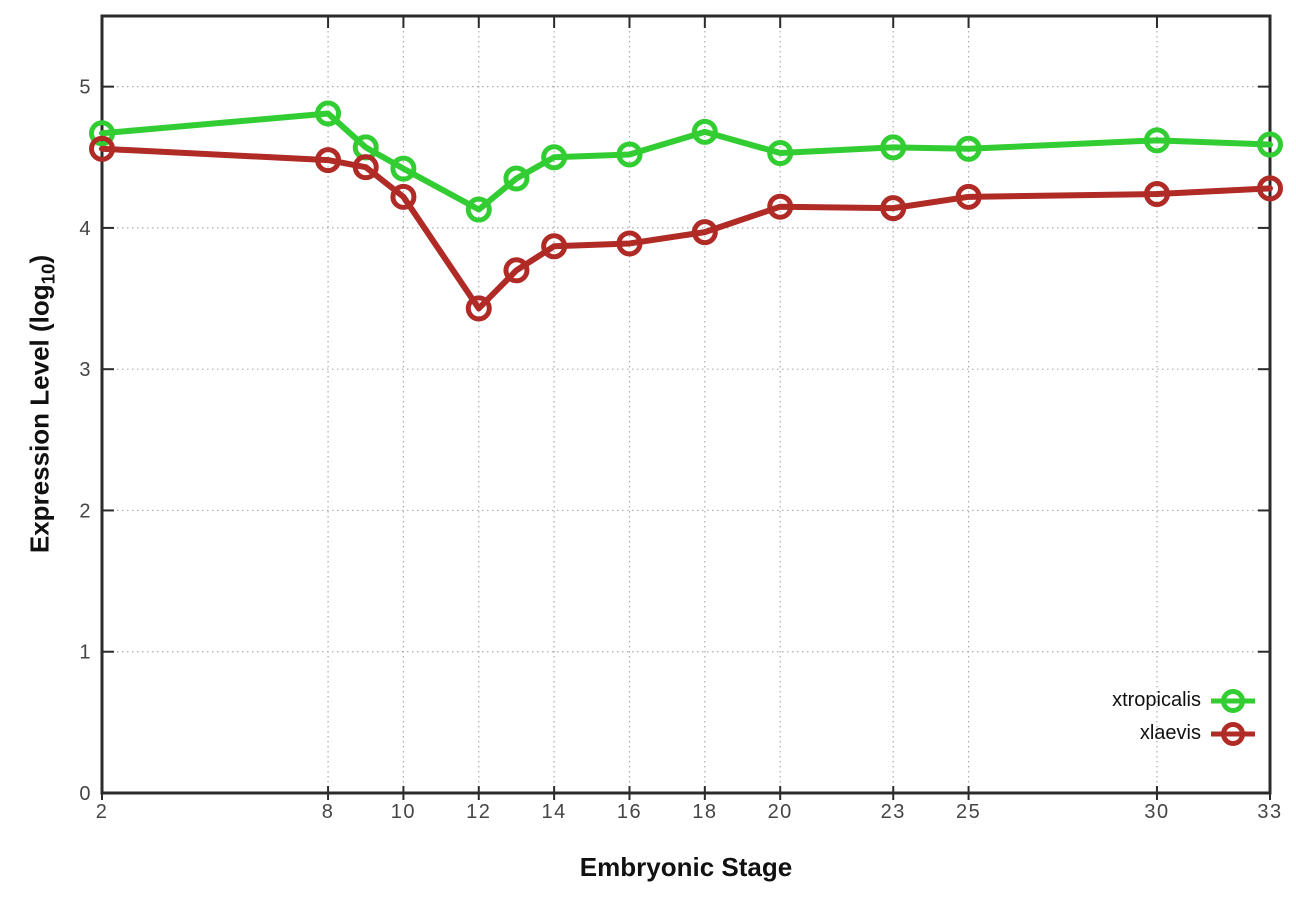 The image size is (1296, 907). I want to click on x-tick-label: 25, so click(968, 812).